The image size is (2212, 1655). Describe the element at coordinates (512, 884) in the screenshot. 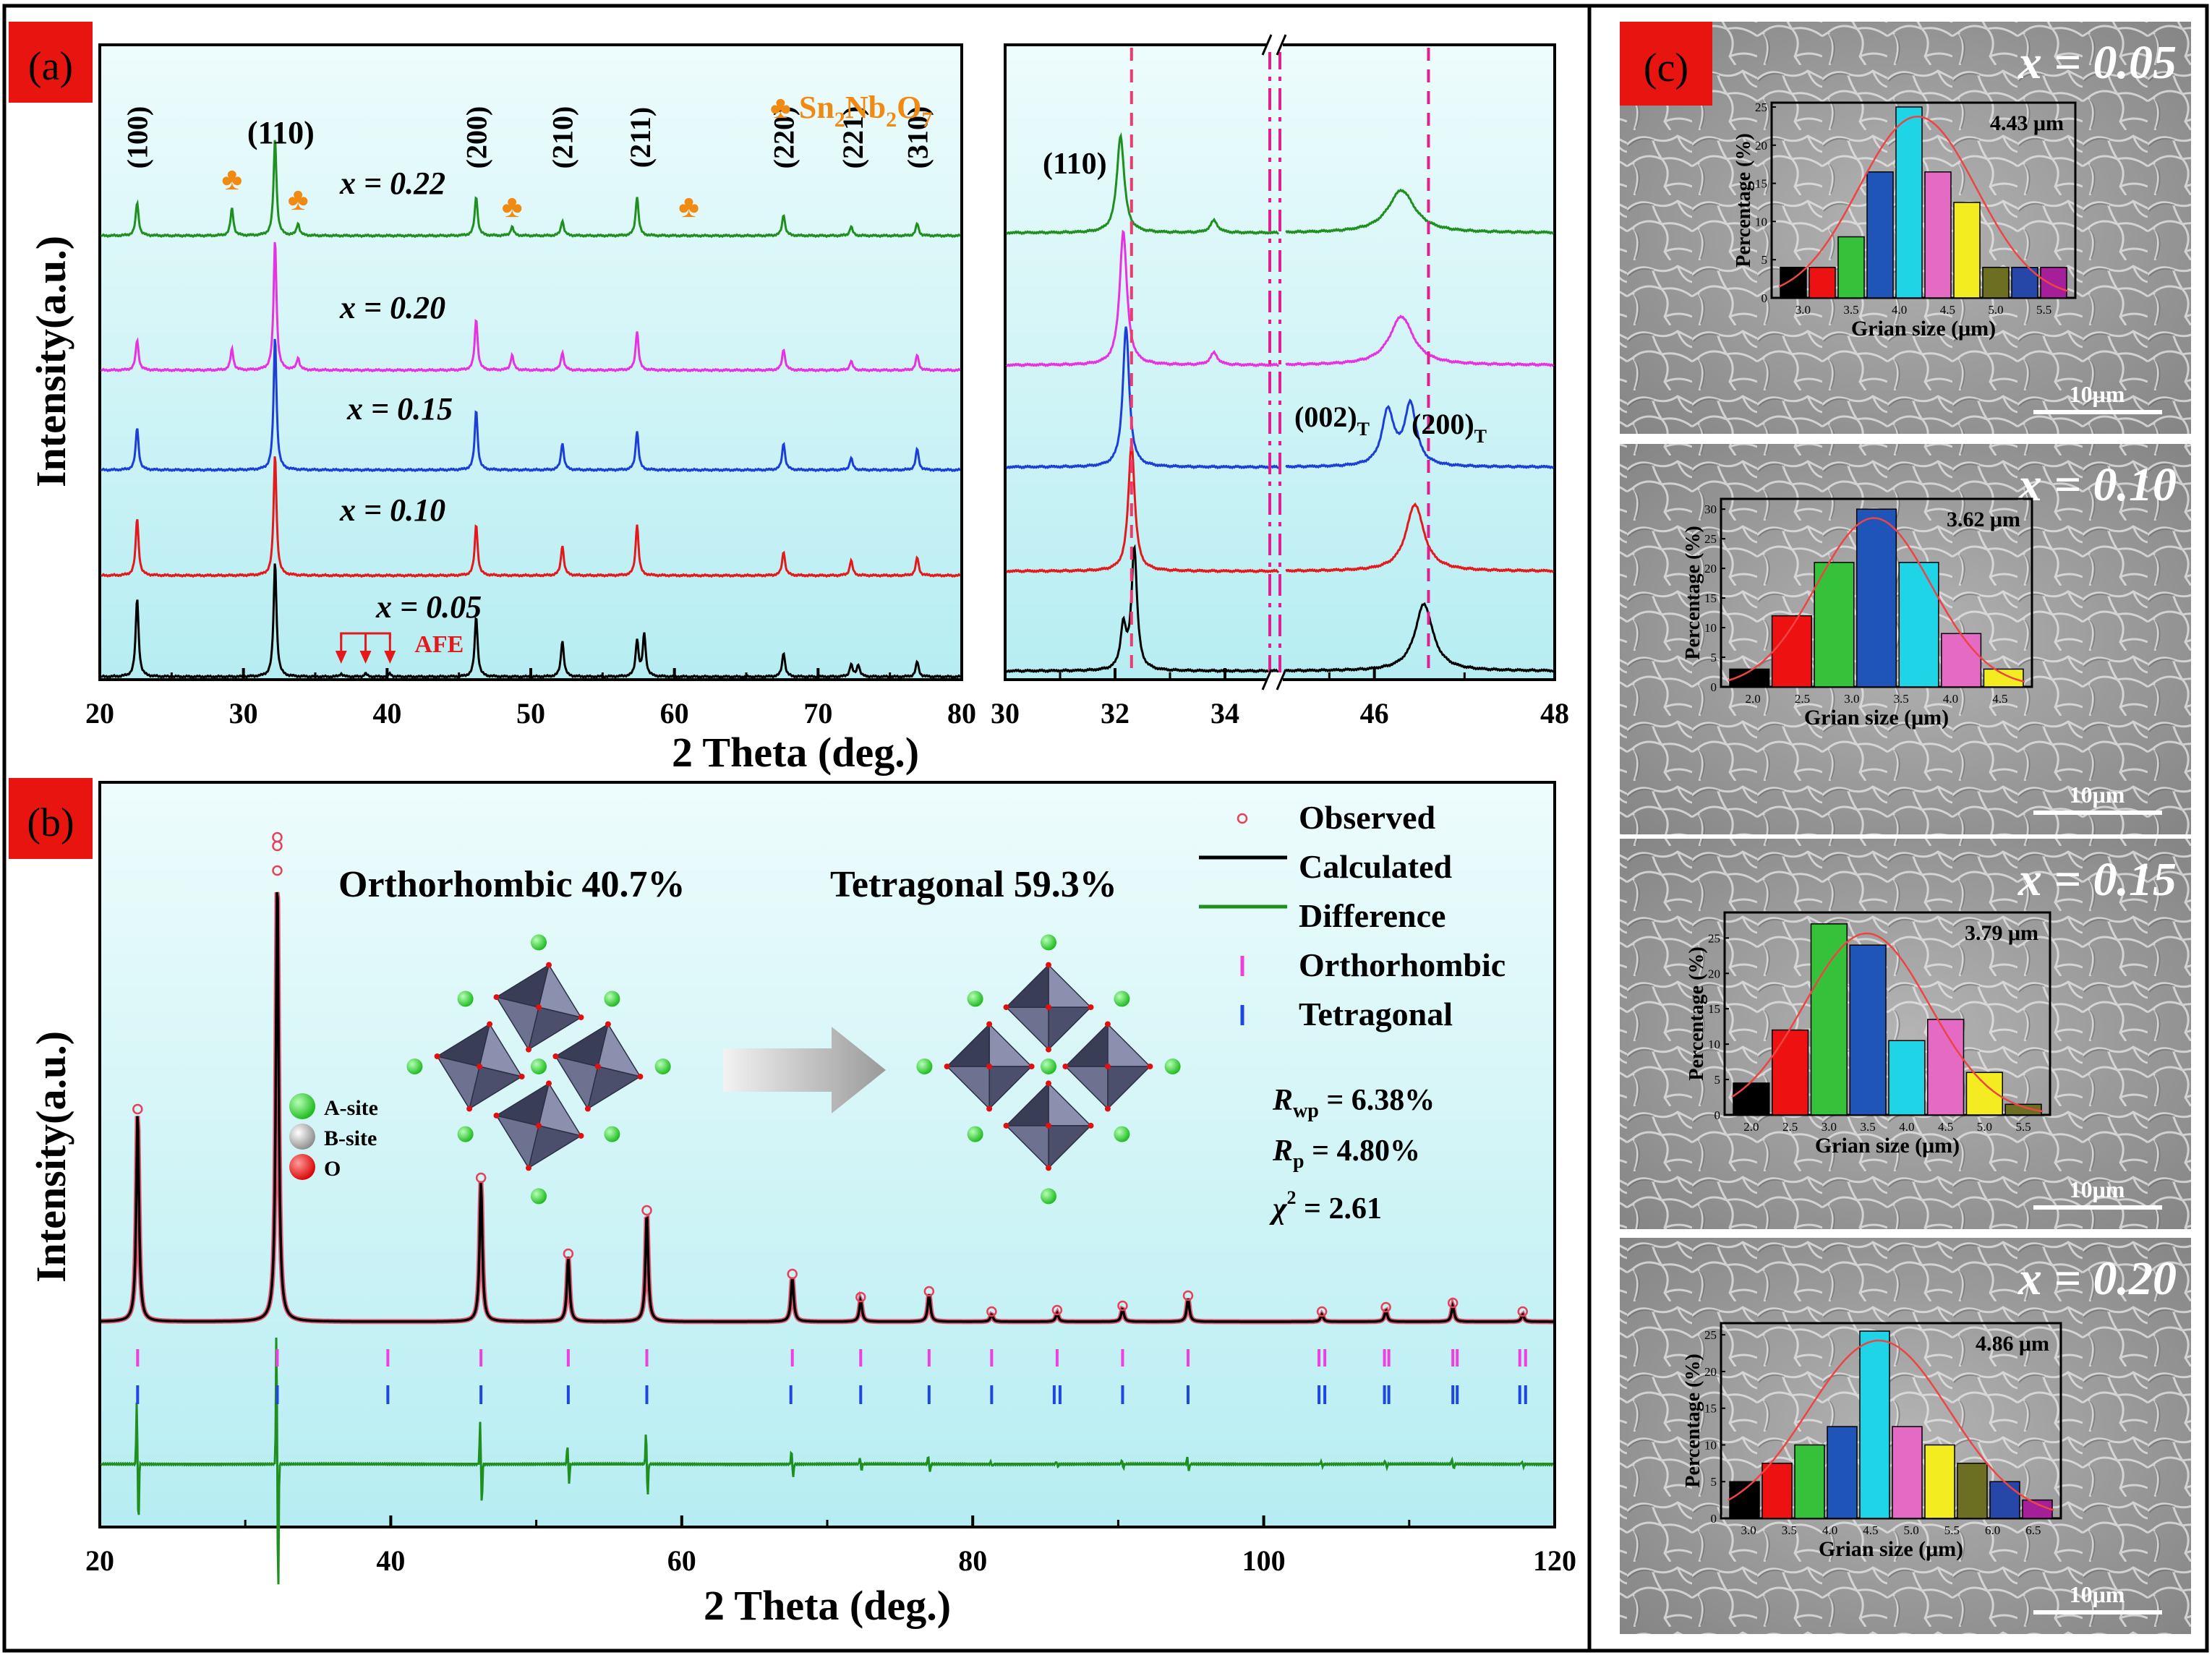

I see `phase-ortho-label: Orthorhombic 40.7%` at that location.